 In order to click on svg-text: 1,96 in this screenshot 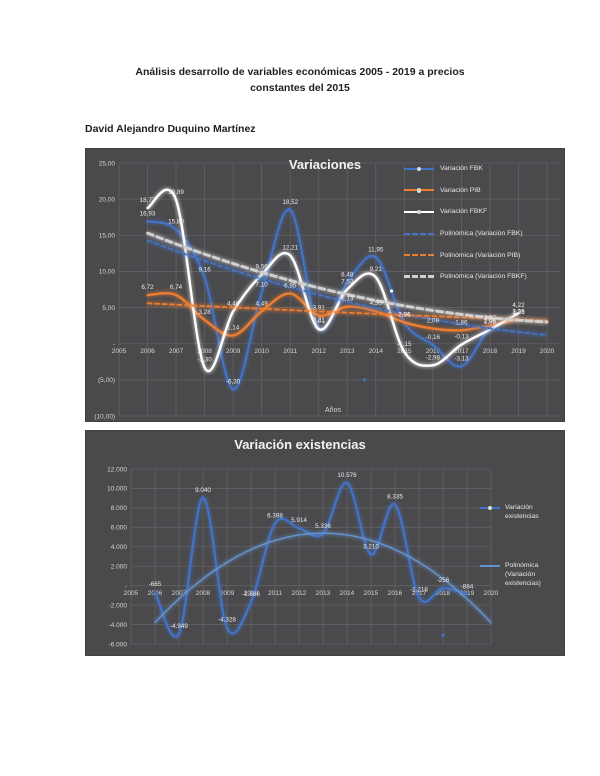, I will do `click(490, 322)`.